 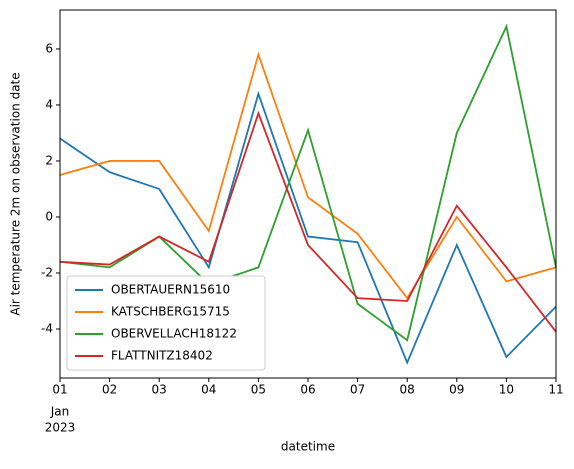 What do you see at coordinates (307, 390) in the screenshot?
I see `x-tick-label: 06` at bounding box center [307, 390].